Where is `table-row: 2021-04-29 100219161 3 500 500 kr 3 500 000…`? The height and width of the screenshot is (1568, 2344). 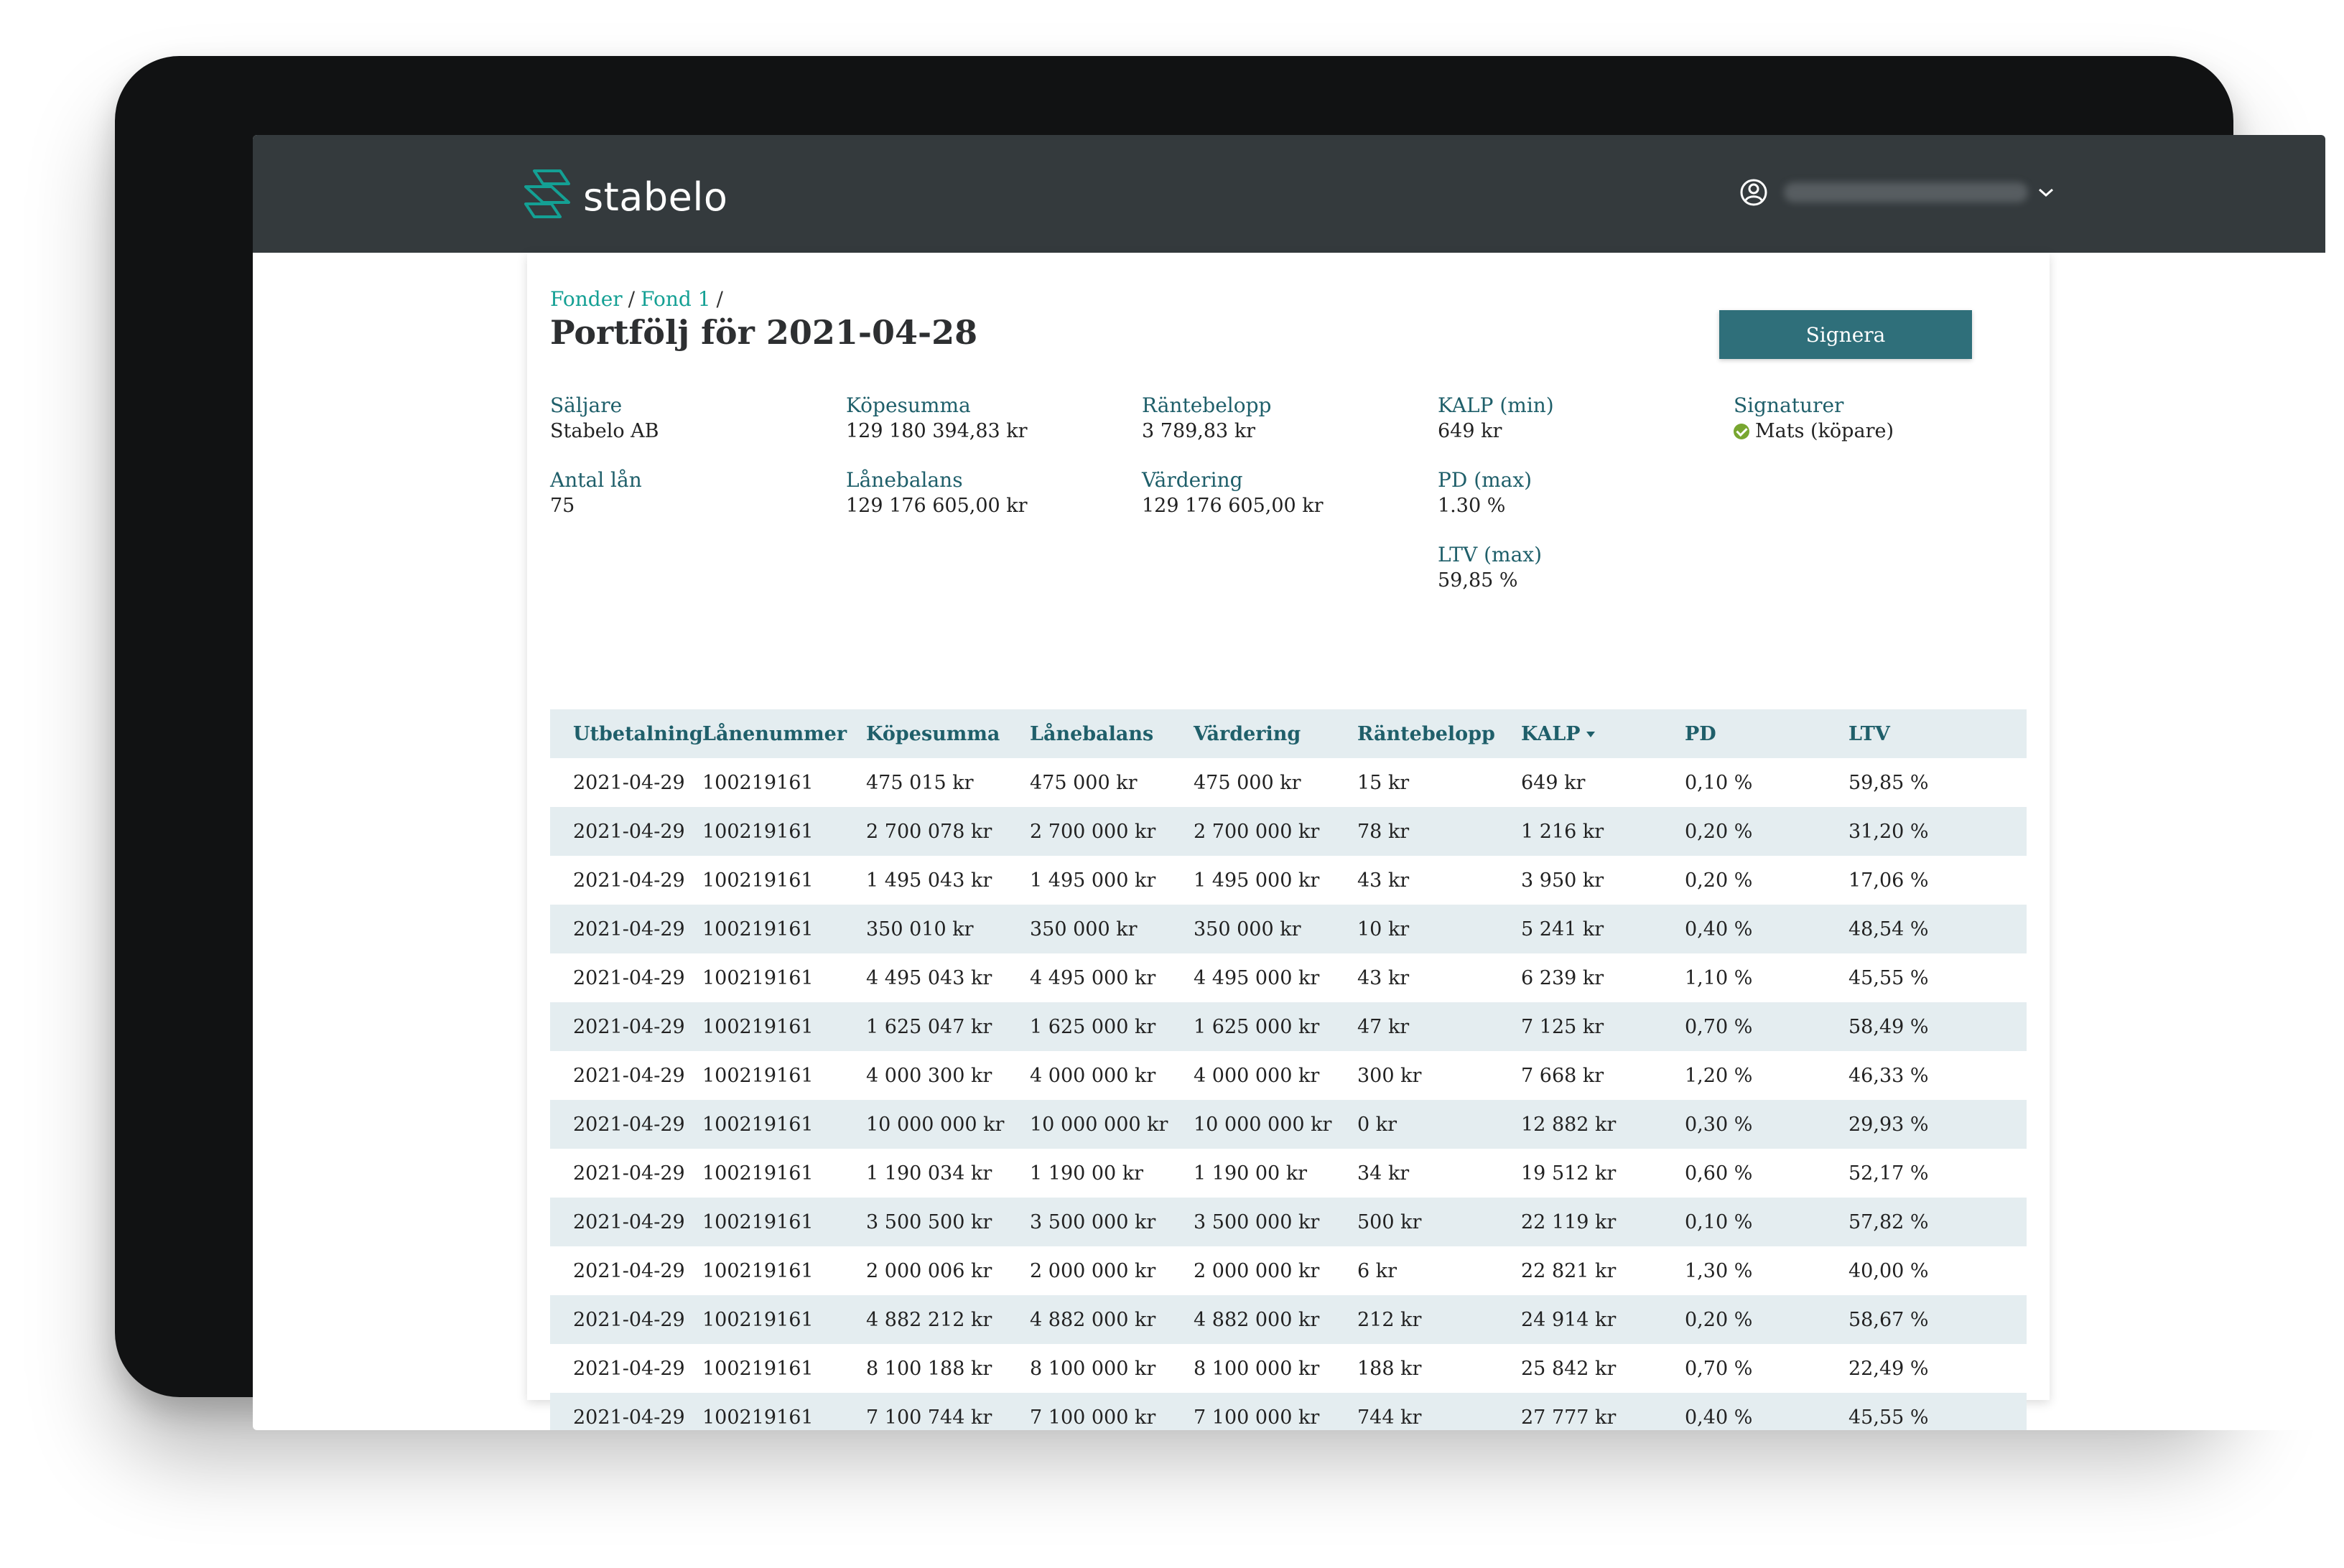 table-row: 2021-04-29 100219161 3 500 500 kr 3 500 000… is located at coordinates (1288, 1222).